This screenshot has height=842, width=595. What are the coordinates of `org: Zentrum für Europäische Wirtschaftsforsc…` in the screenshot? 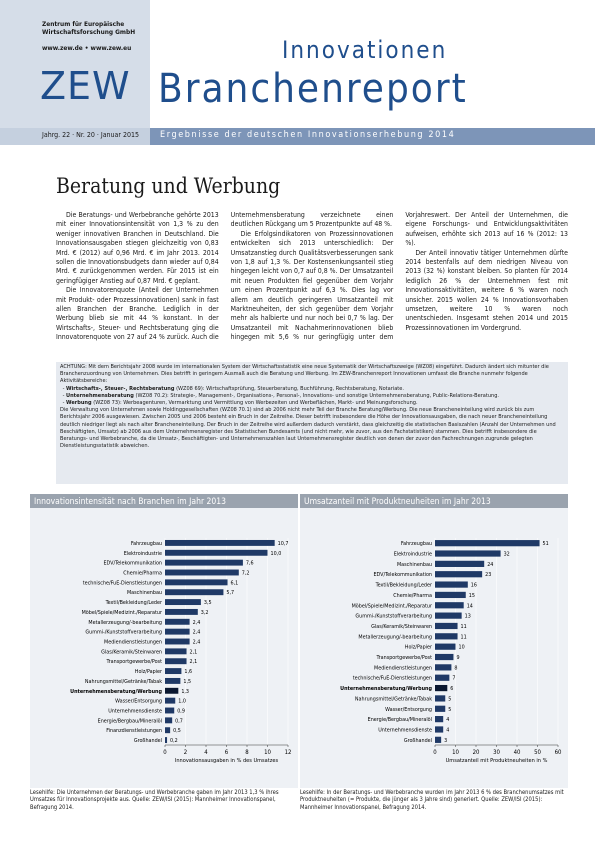 It's located at (89, 28).